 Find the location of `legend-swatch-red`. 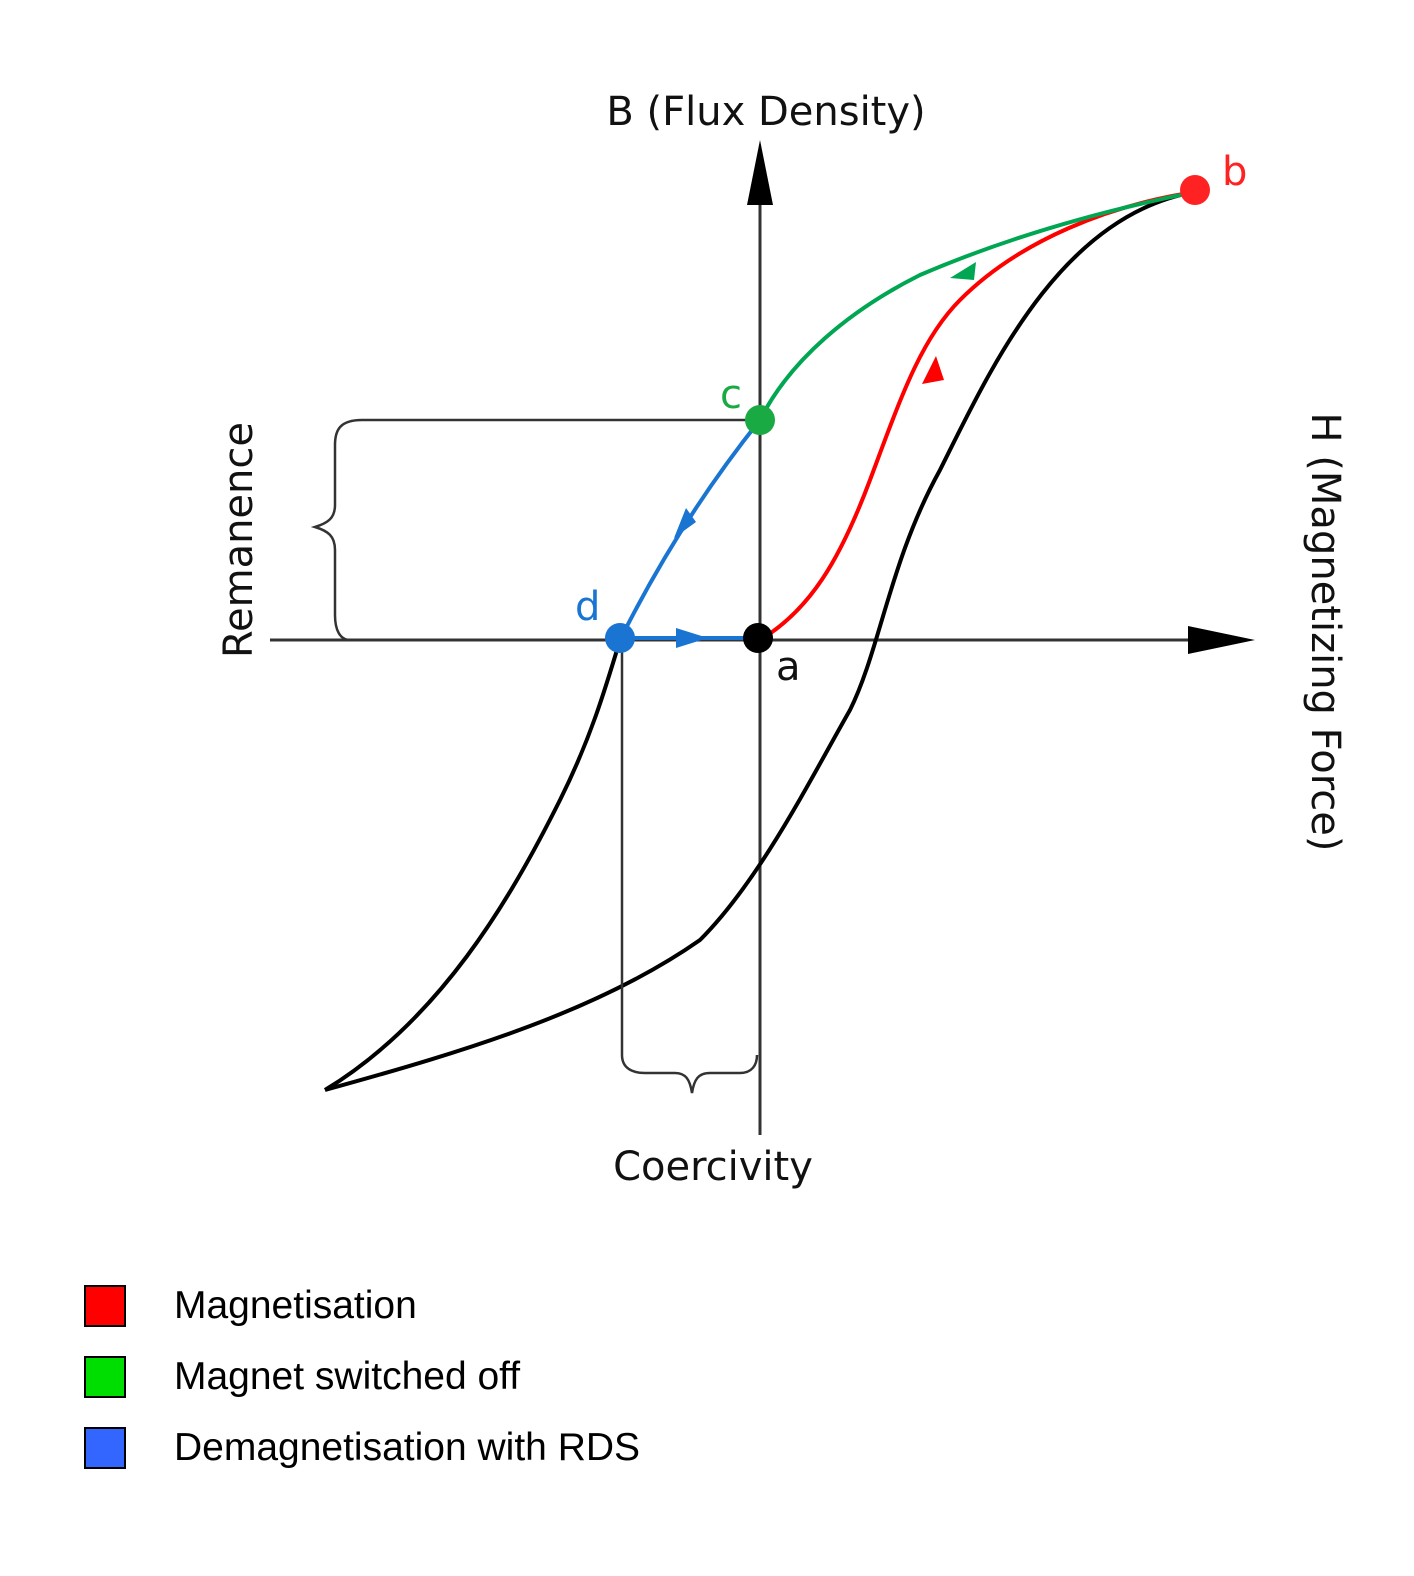

legend-swatch-red is located at coordinates (105, 1306).